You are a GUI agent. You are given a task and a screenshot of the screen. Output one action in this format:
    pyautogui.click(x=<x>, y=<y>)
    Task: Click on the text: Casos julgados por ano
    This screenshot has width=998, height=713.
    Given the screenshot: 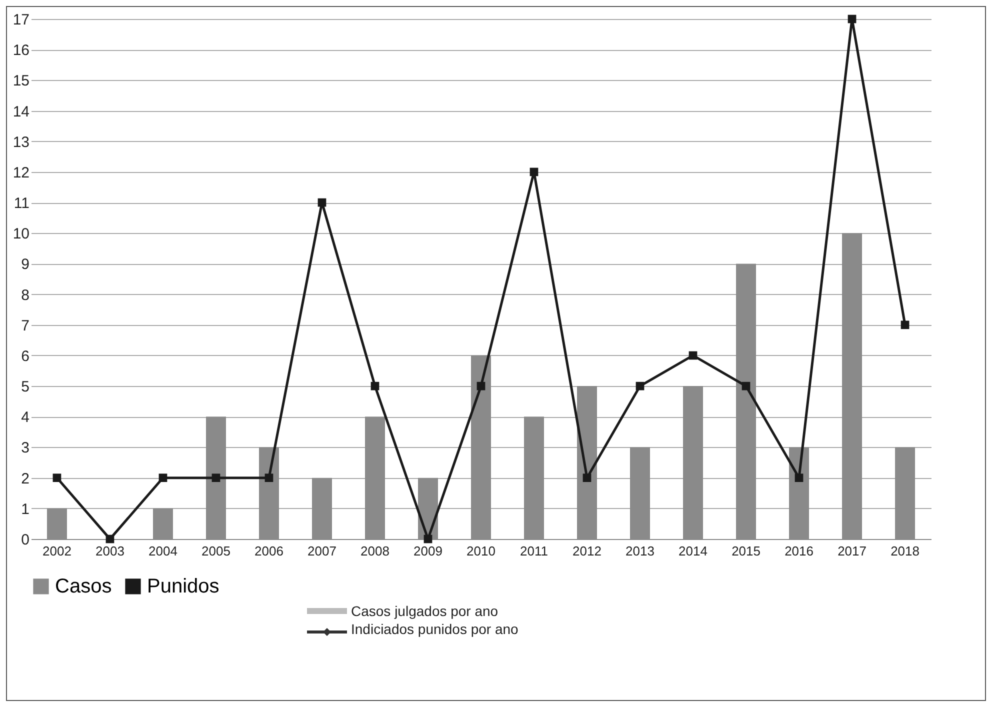 What is the action you would take?
    pyautogui.click(x=424, y=611)
    